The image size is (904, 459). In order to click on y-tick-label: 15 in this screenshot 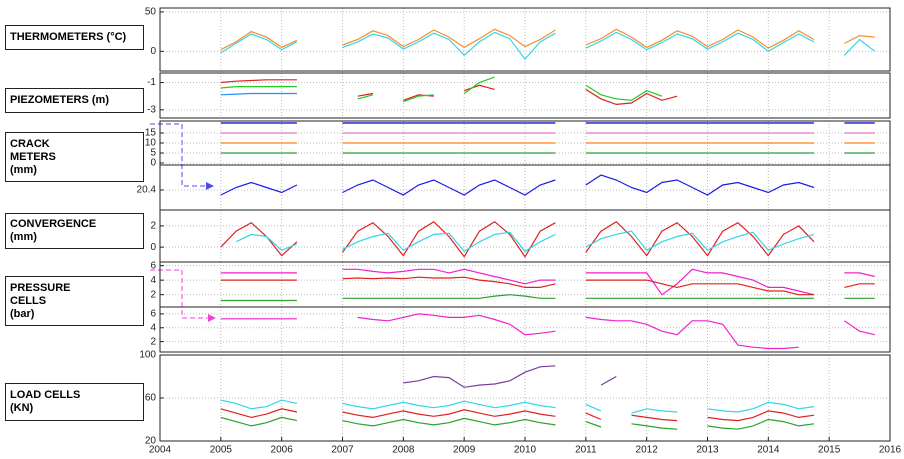, I will do `click(151, 133)`.